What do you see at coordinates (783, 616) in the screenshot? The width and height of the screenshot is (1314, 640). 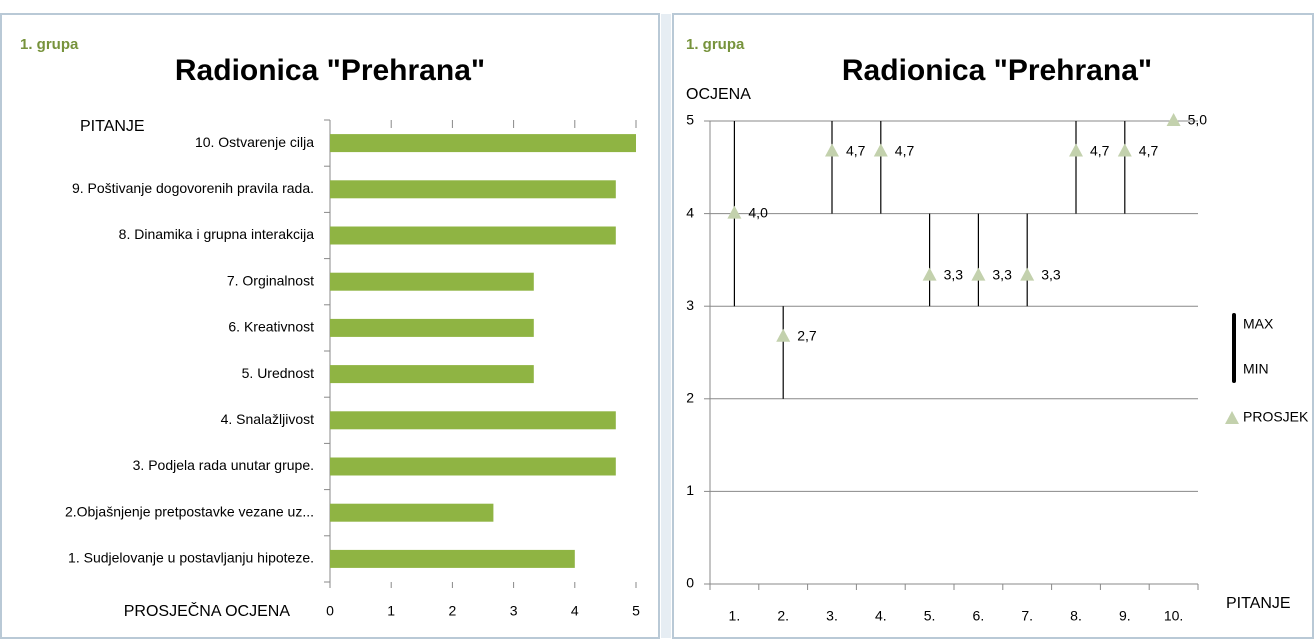 I see `x-tick-label: 2.` at bounding box center [783, 616].